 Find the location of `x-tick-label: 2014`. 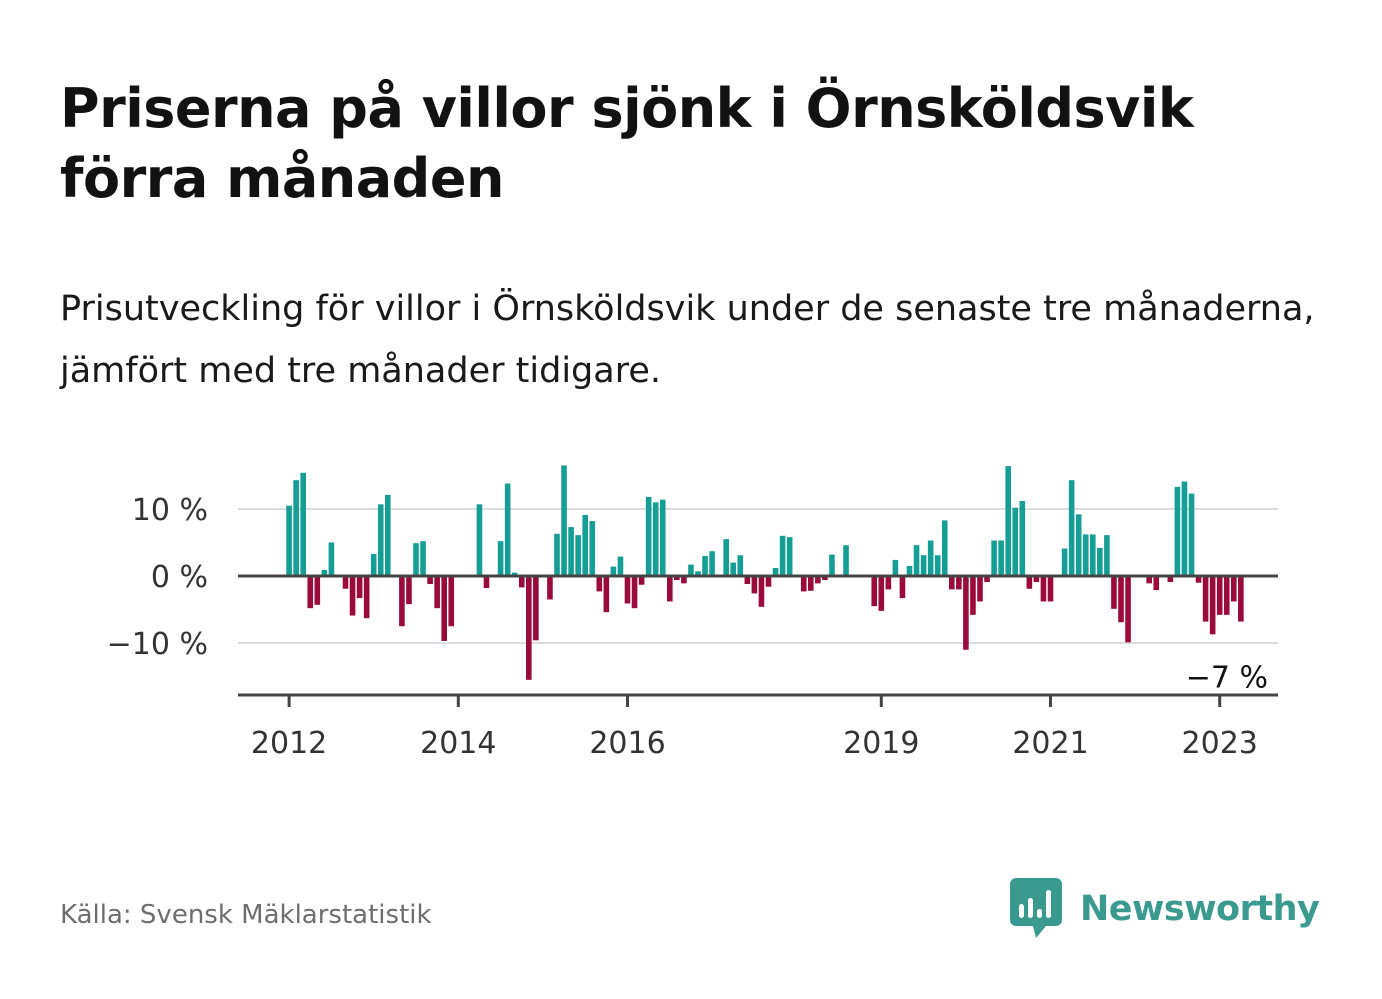

x-tick-label: 2014 is located at coordinates (458, 743).